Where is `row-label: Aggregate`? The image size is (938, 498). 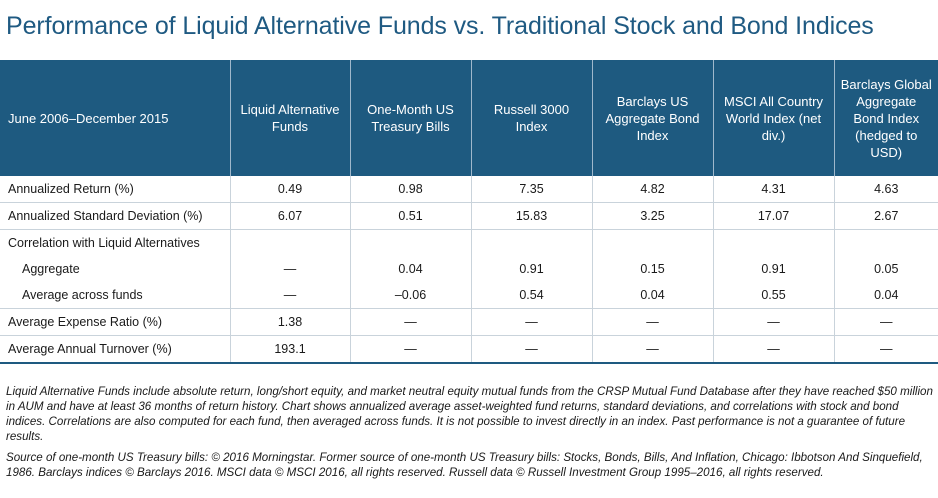
row-label: Aggregate is located at coordinates (51, 269).